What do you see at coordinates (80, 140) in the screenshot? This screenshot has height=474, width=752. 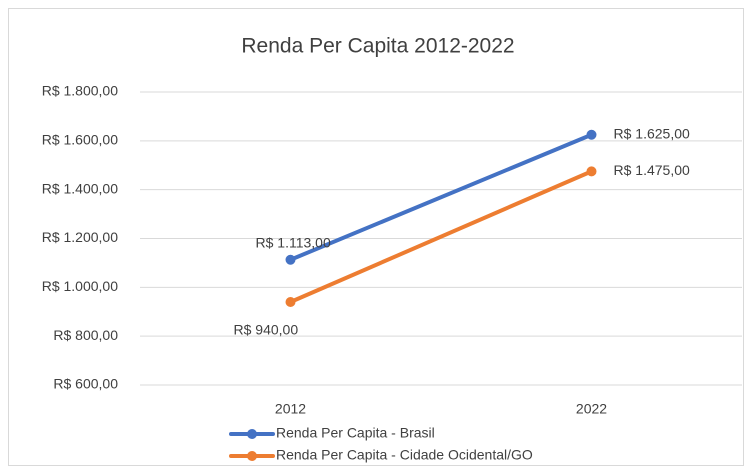 I see `y-tick-label: R$ 1.600,00` at bounding box center [80, 140].